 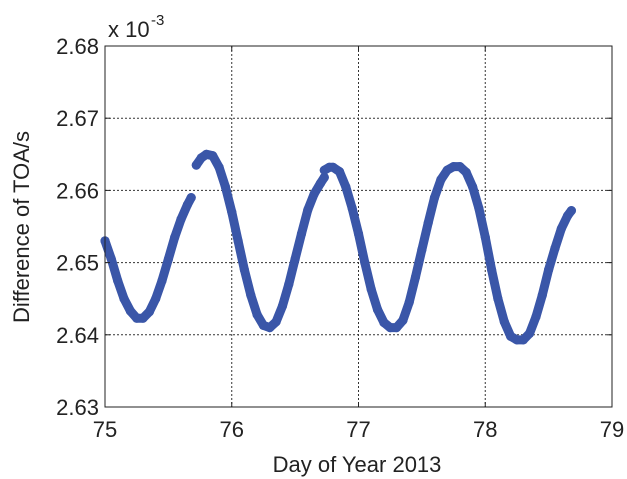 I want to click on y-multiplier-exponent: -3, so click(x=157, y=20).